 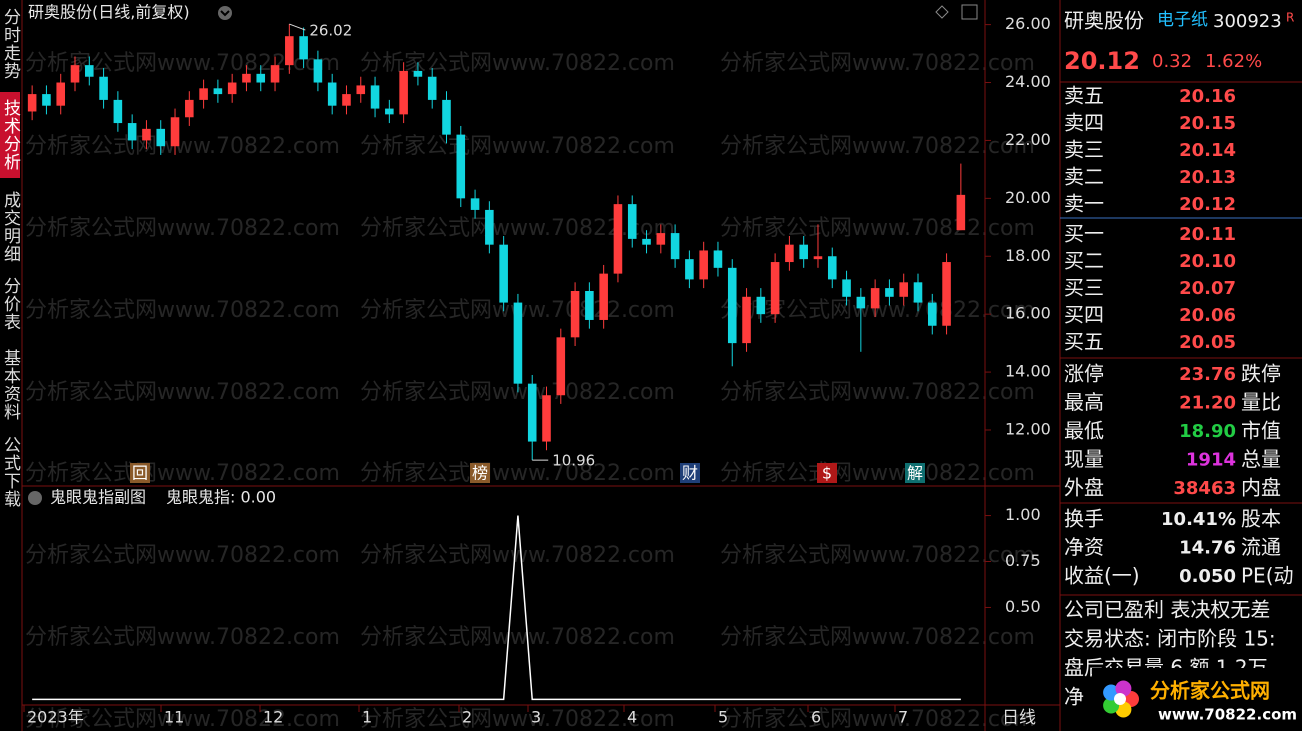 What do you see at coordinates (1084, 96) in the screenshot?
I see `row-label: 卖五` at bounding box center [1084, 96].